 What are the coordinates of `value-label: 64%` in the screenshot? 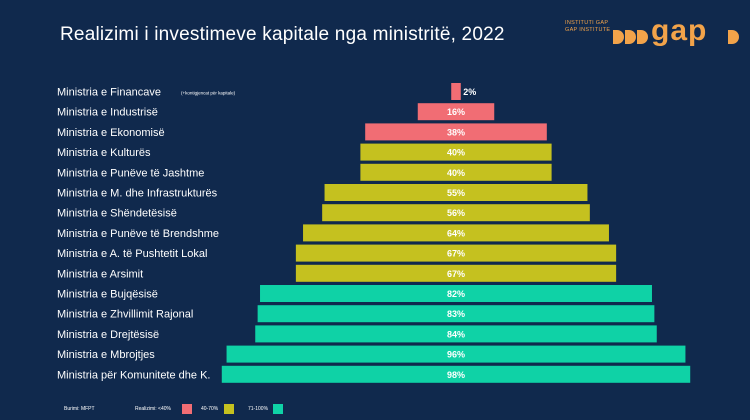 It's located at (456, 233).